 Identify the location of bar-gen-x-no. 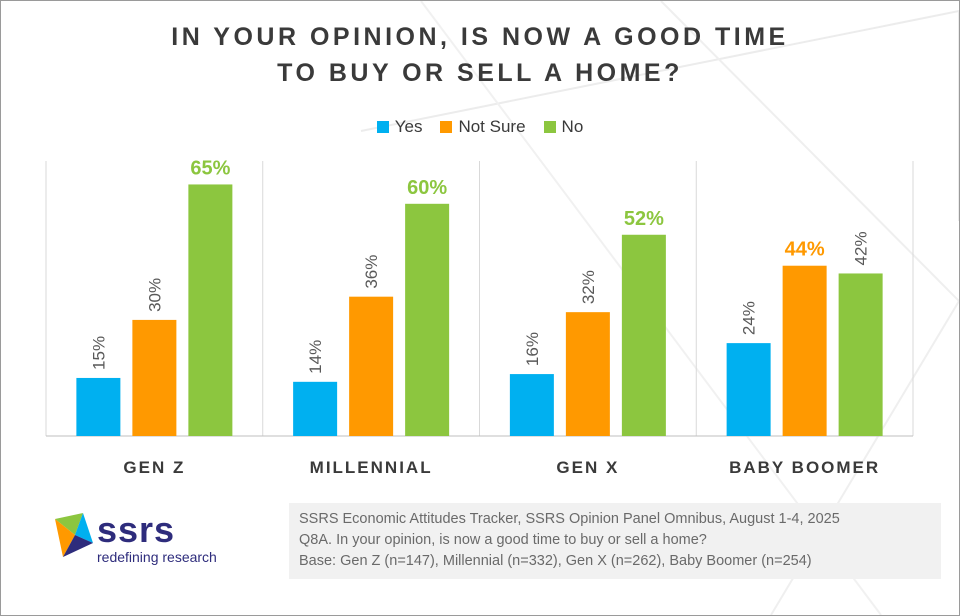
(643, 335).